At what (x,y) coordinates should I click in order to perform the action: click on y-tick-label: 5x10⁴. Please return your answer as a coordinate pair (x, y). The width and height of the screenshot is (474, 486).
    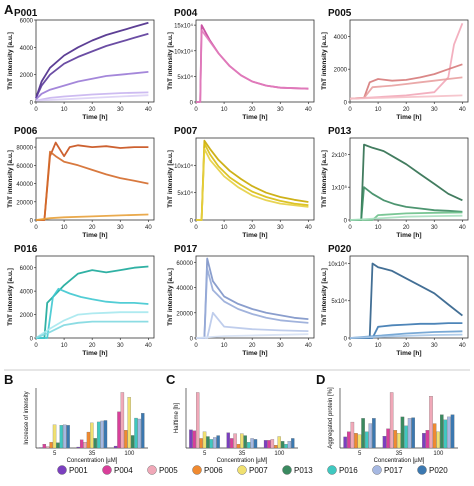
    Looking at the image, I should click on (185, 193).